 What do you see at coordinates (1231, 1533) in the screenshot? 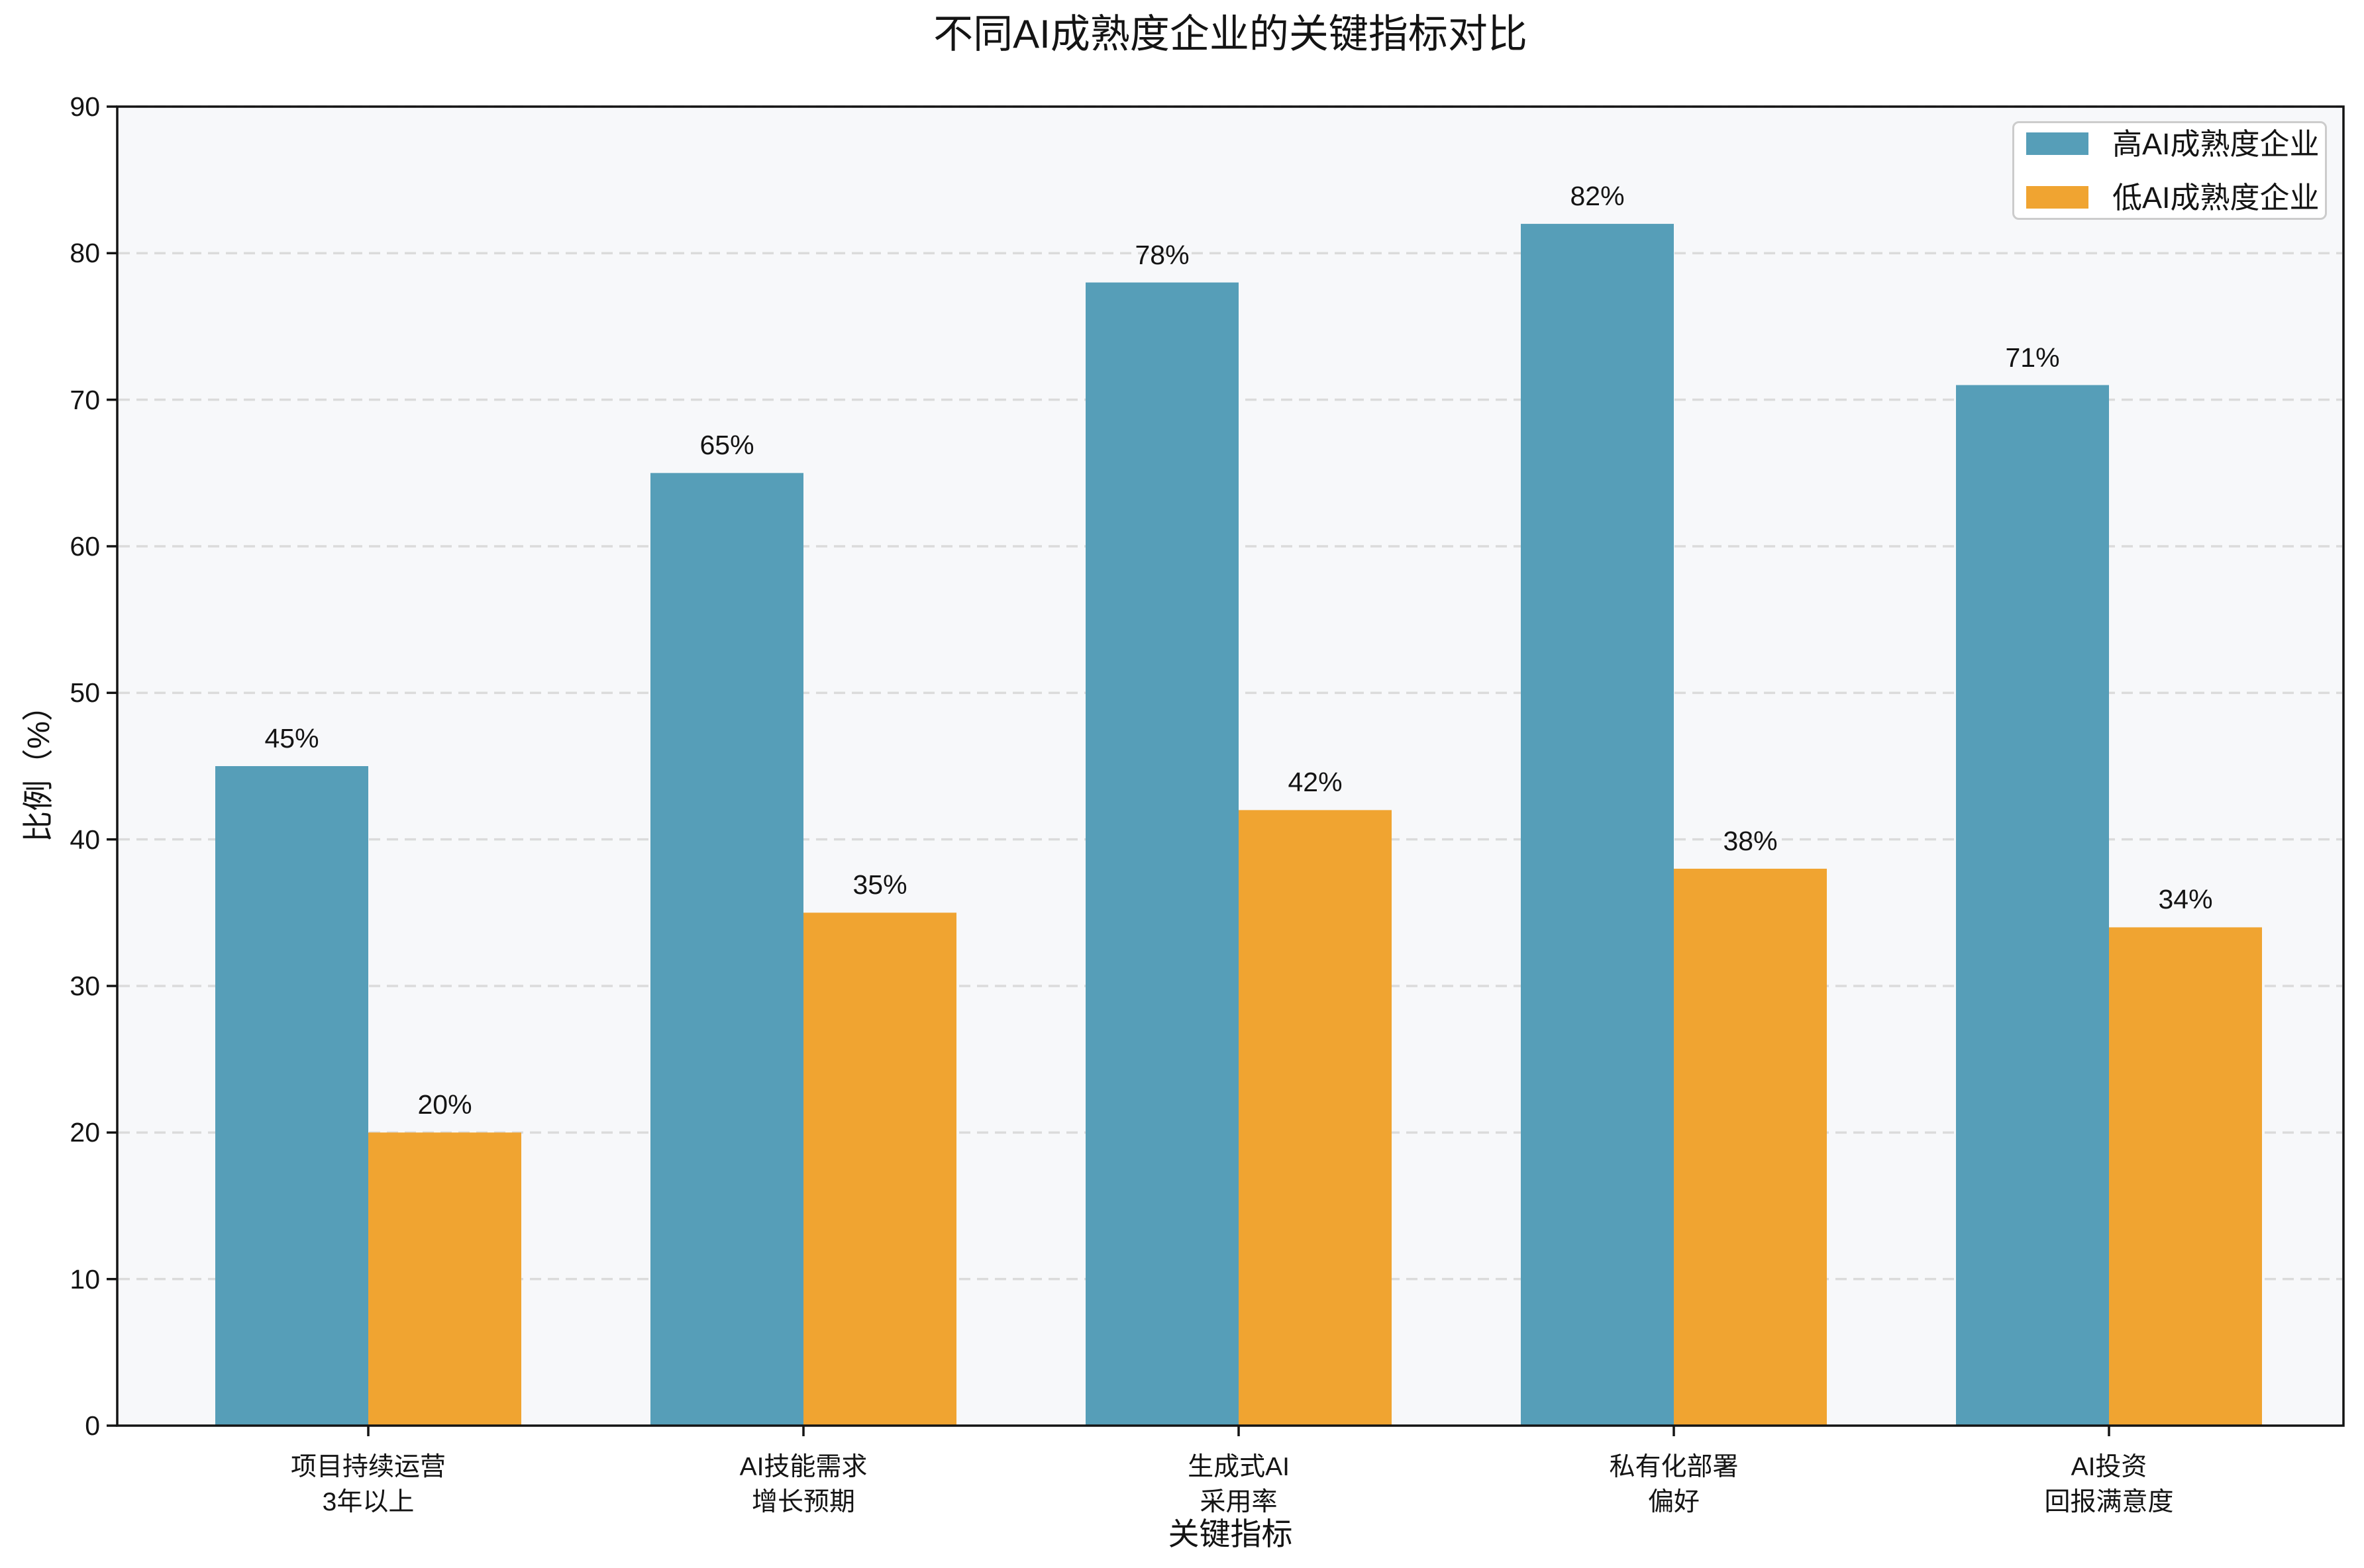
I see `x-axis-title: 关键指标` at bounding box center [1231, 1533].